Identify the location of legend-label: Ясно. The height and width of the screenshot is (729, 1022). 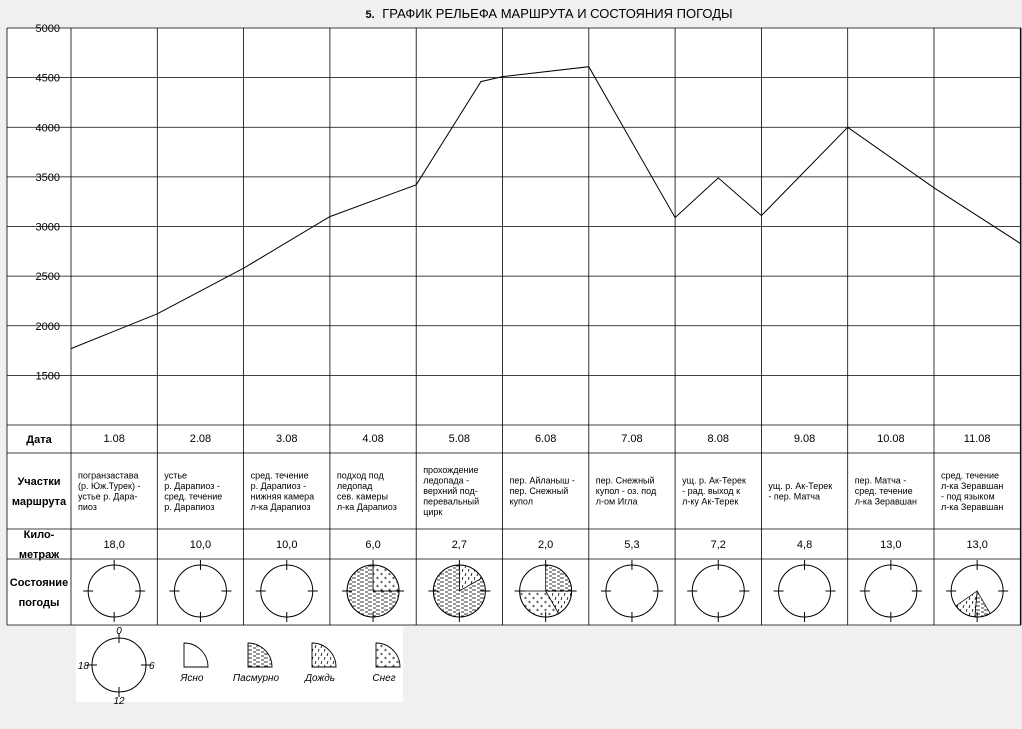
(192, 678).